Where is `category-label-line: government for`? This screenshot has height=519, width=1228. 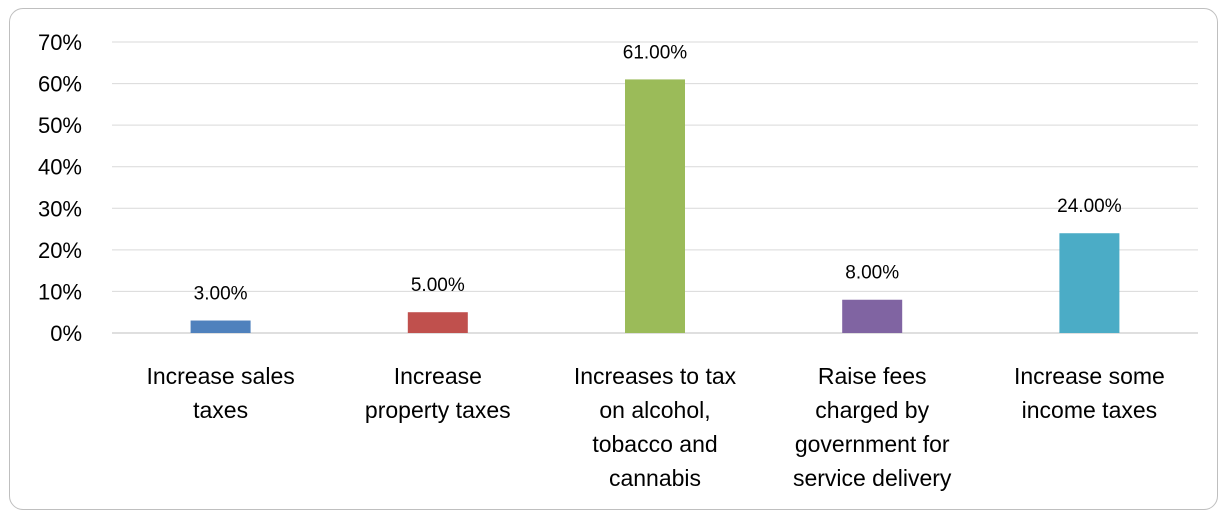 category-label-line: government for is located at coordinates (872, 444).